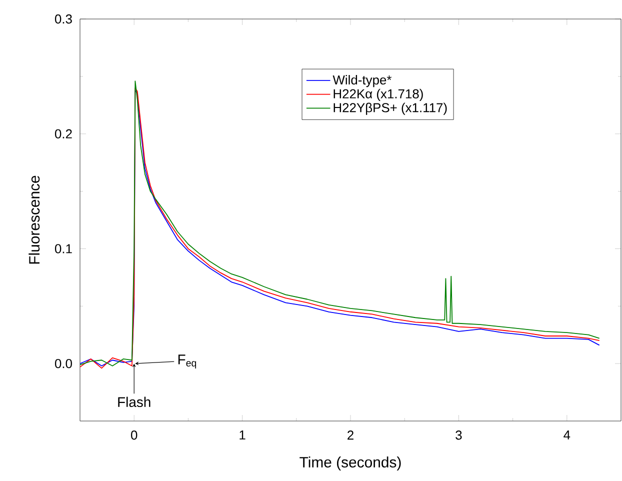 The image size is (622, 481). Describe the element at coordinates (567, 435) in the screenshot. I see `x-tick-label: 4` at that location.